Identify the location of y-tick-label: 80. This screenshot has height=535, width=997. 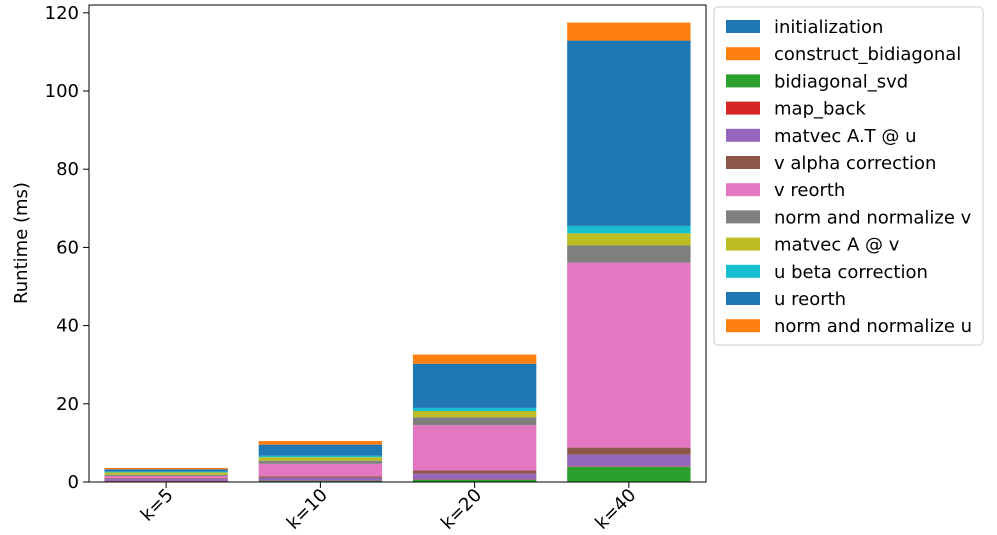
(67, 169).